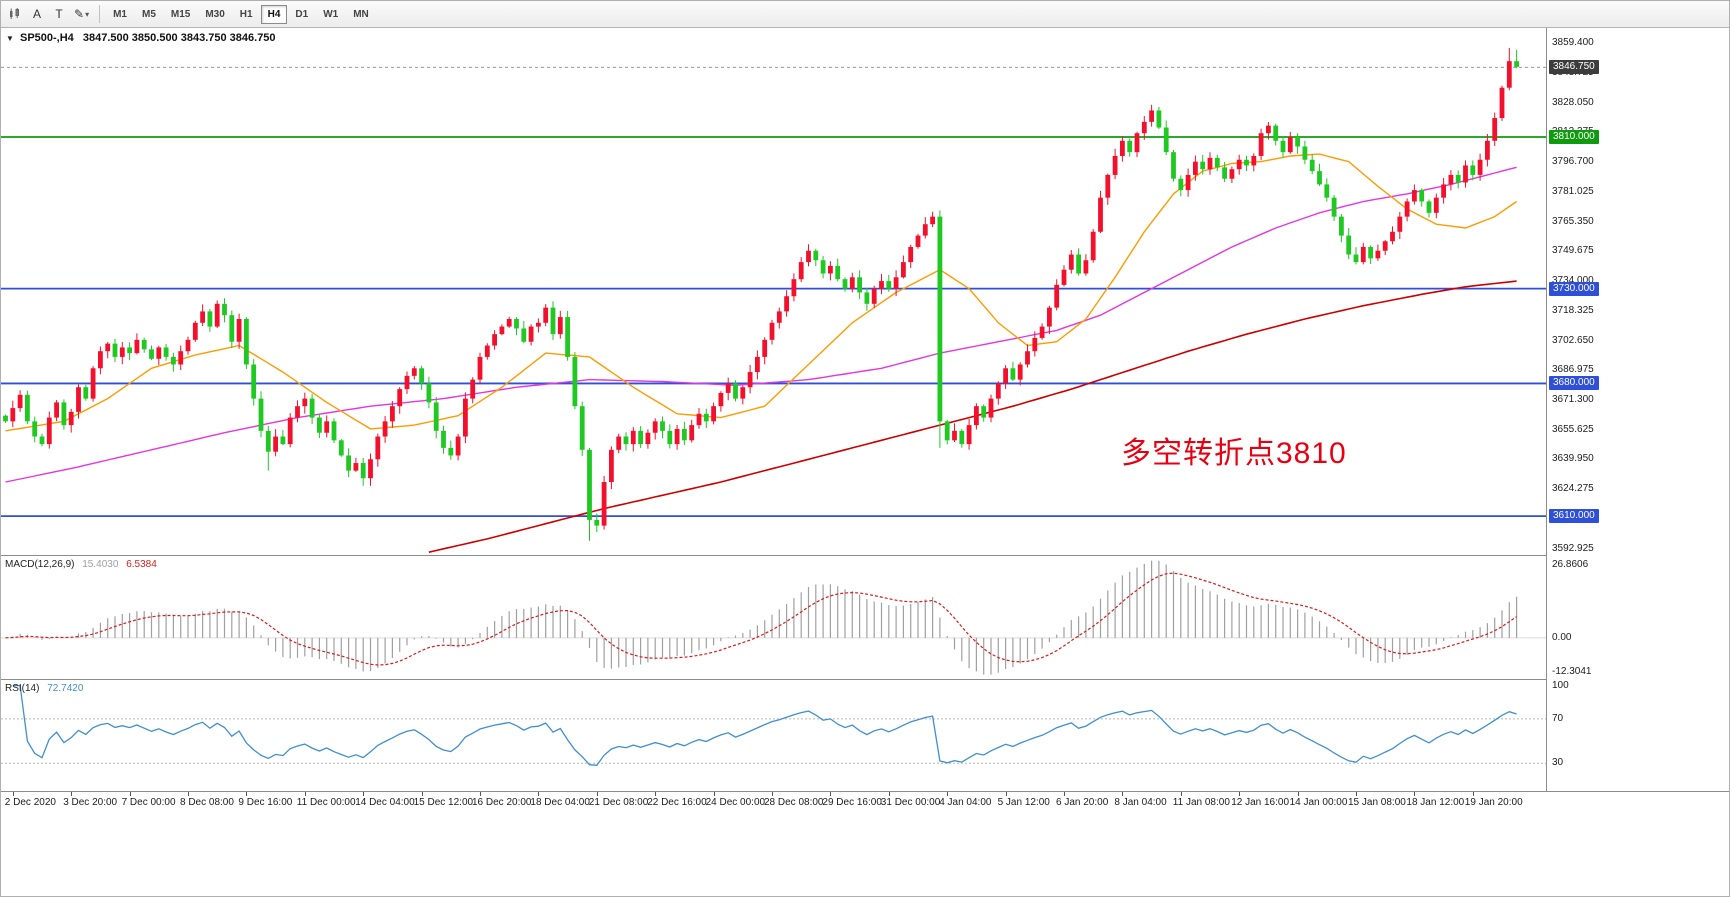  What do you see at coordinates (1574, 137) in the screenshot?
I see `price-level-badge: 3810.000` at bounding box center [1574, 137].